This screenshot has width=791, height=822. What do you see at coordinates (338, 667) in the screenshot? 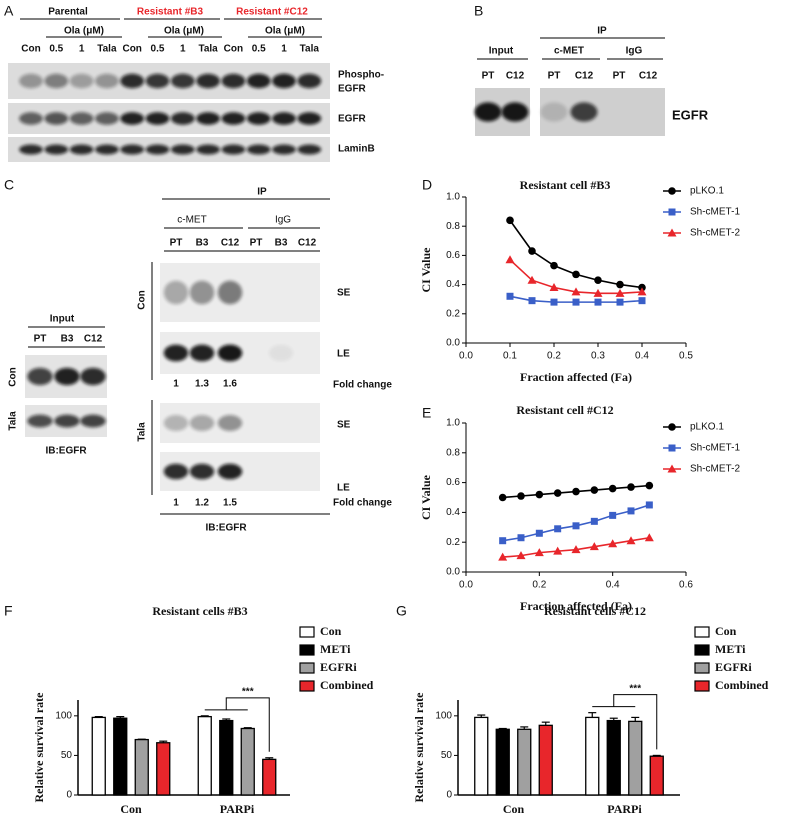
I see `legend-label: EGFRi` at bounding box center [338, 667].